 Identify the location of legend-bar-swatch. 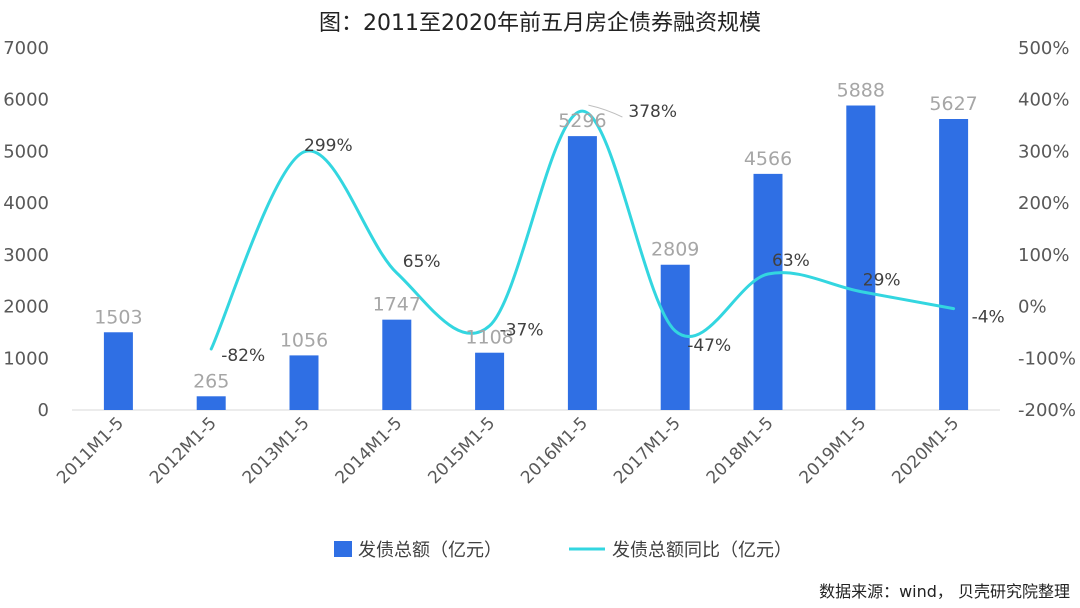
(343, 549).